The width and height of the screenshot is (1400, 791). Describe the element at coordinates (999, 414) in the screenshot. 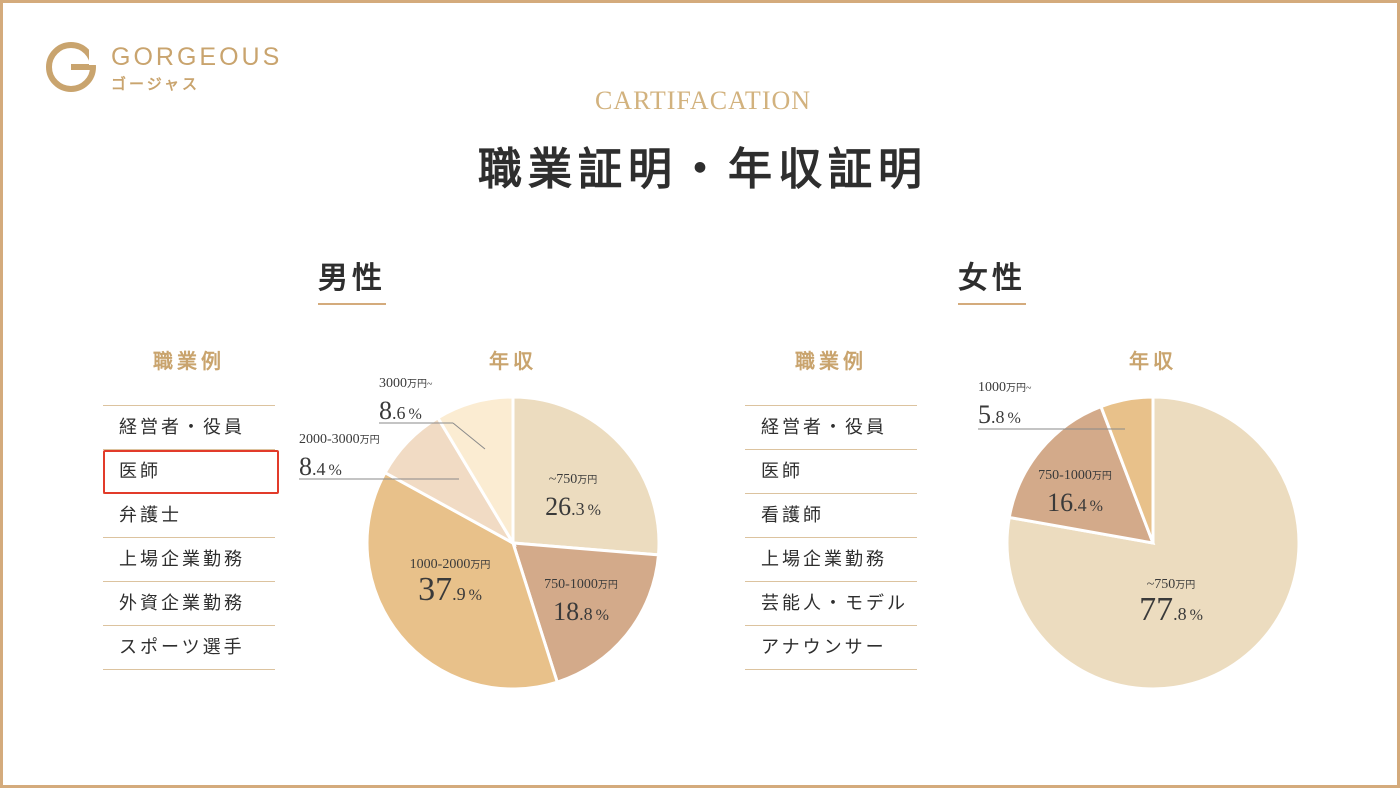

I see `slice-value-label: 5.8%` at that location.